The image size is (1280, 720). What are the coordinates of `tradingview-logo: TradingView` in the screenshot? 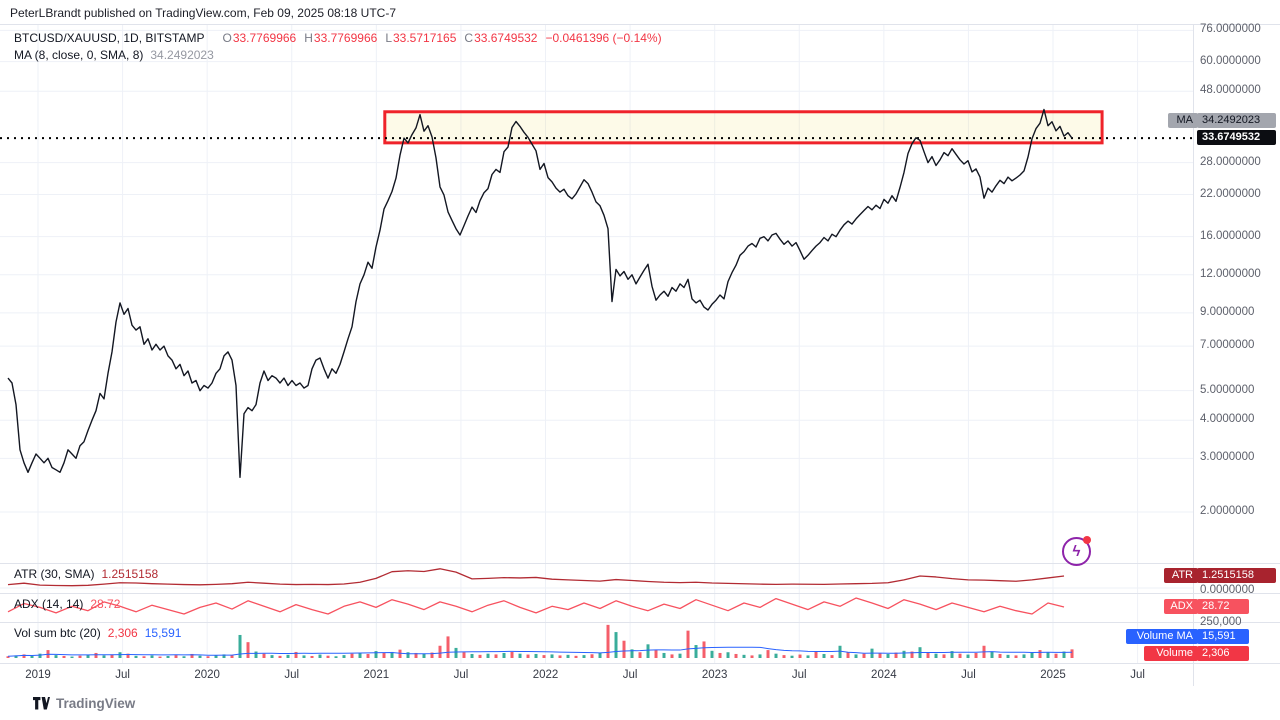 It's located at (84, 703).